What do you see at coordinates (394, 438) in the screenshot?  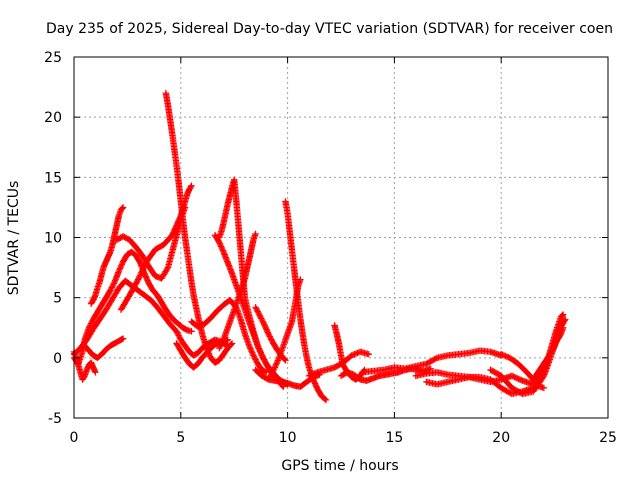 I see `x-tick-label: 15` at bounding box center [394, 438].